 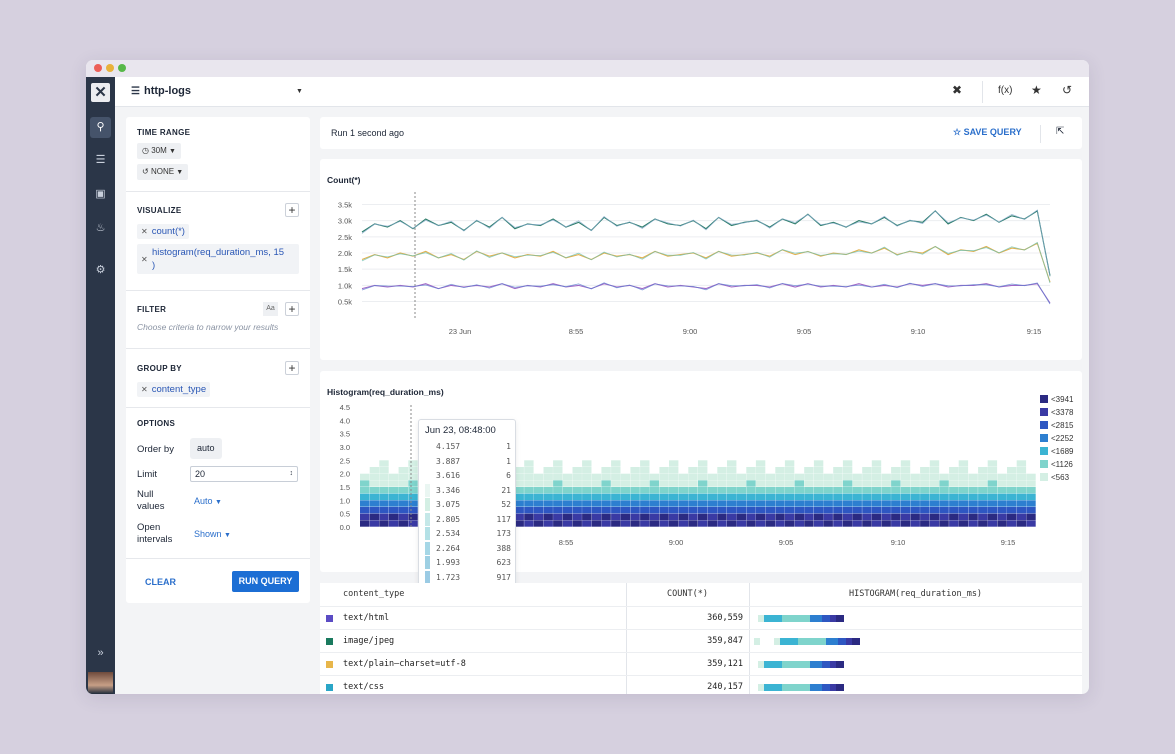 I want to click on table-row: text/html 360,559, so click(x=701, y=617).